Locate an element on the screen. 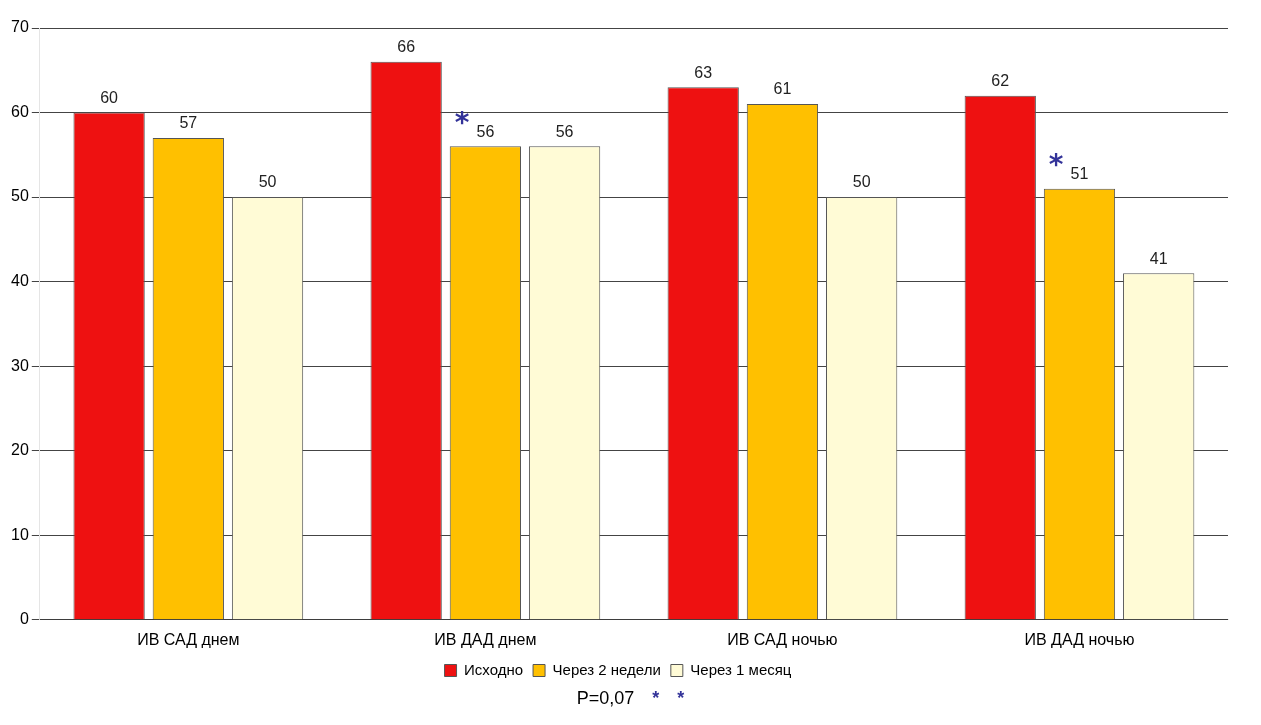  data-label: 61 is located at coordinates (782, 89).